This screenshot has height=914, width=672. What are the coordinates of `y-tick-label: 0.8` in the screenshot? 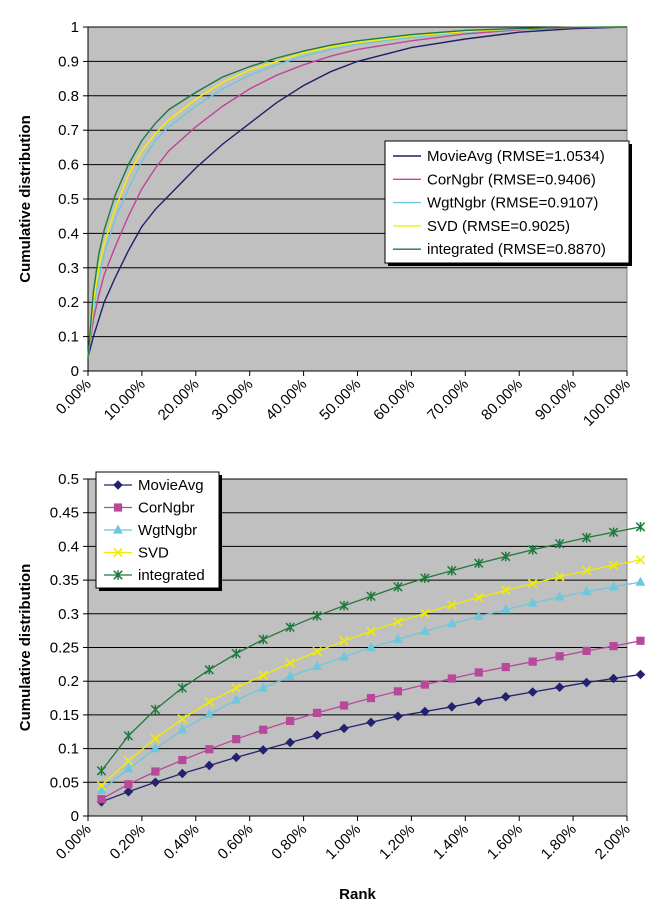 It's located at (68, 96).